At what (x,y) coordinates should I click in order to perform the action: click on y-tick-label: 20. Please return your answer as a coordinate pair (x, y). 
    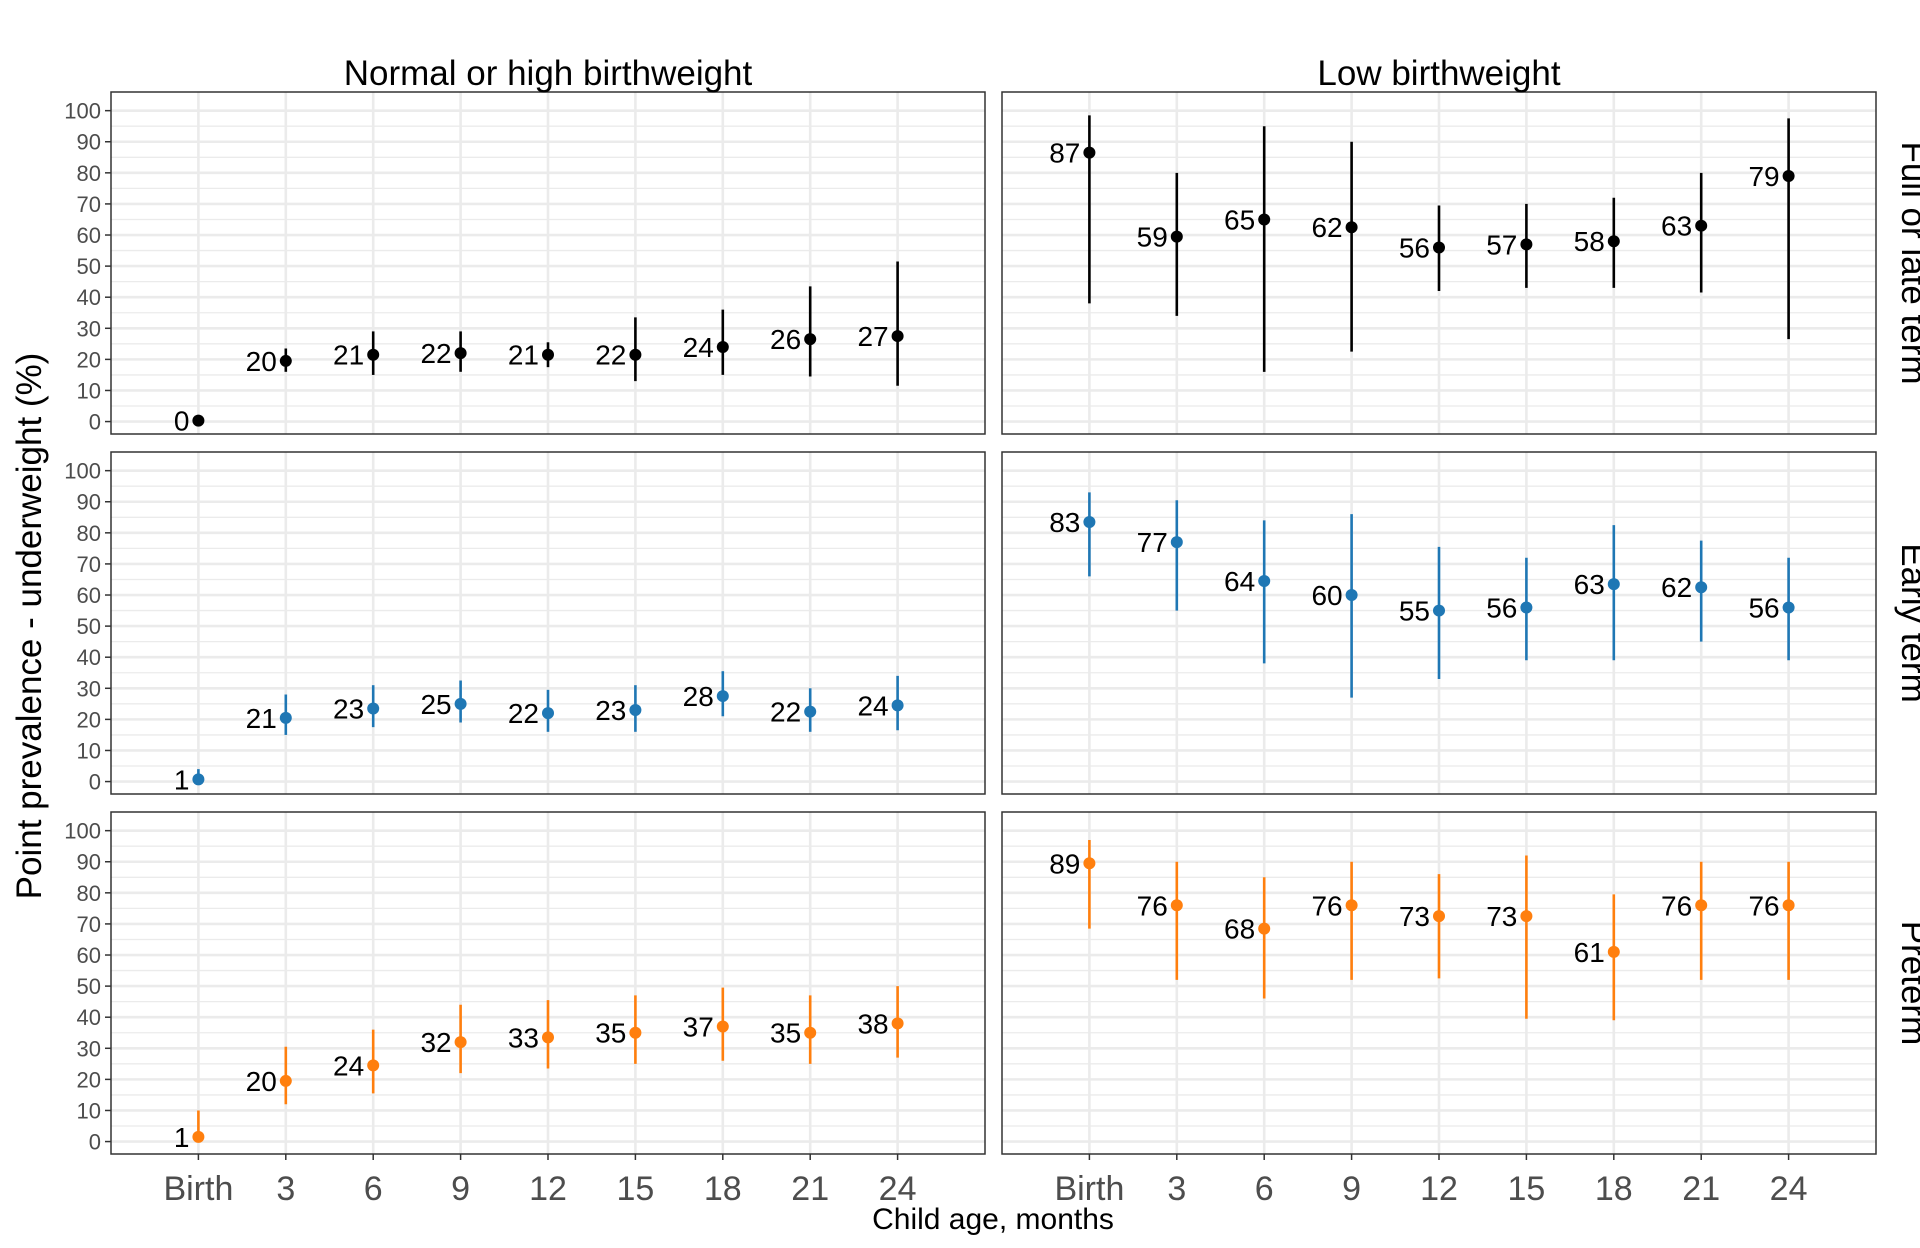
    Looking at the image, I should click on (89, 1079).